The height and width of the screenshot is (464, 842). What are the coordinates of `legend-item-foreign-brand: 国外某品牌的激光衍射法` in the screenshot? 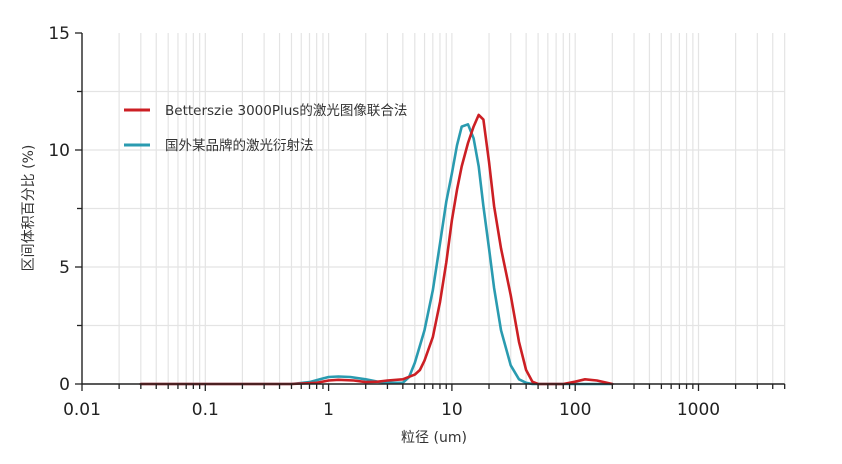 It's located at (219, 145).